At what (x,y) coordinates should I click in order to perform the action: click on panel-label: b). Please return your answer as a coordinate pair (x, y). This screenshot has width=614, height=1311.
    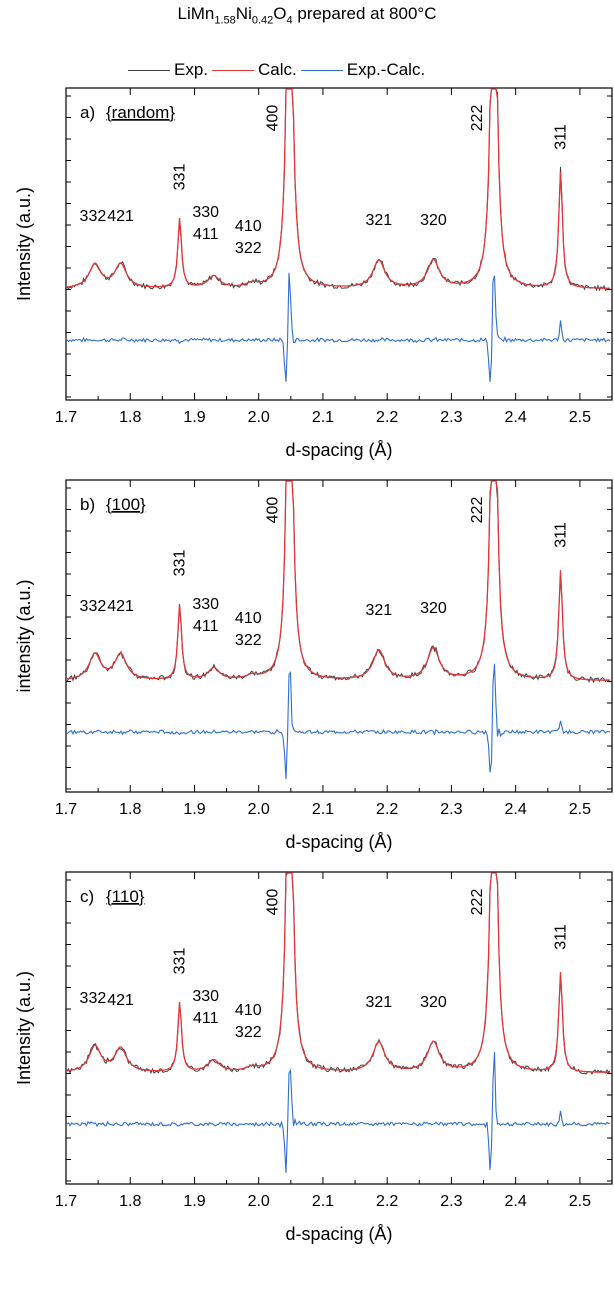
    Looking at the image, I should click on (87, 504).